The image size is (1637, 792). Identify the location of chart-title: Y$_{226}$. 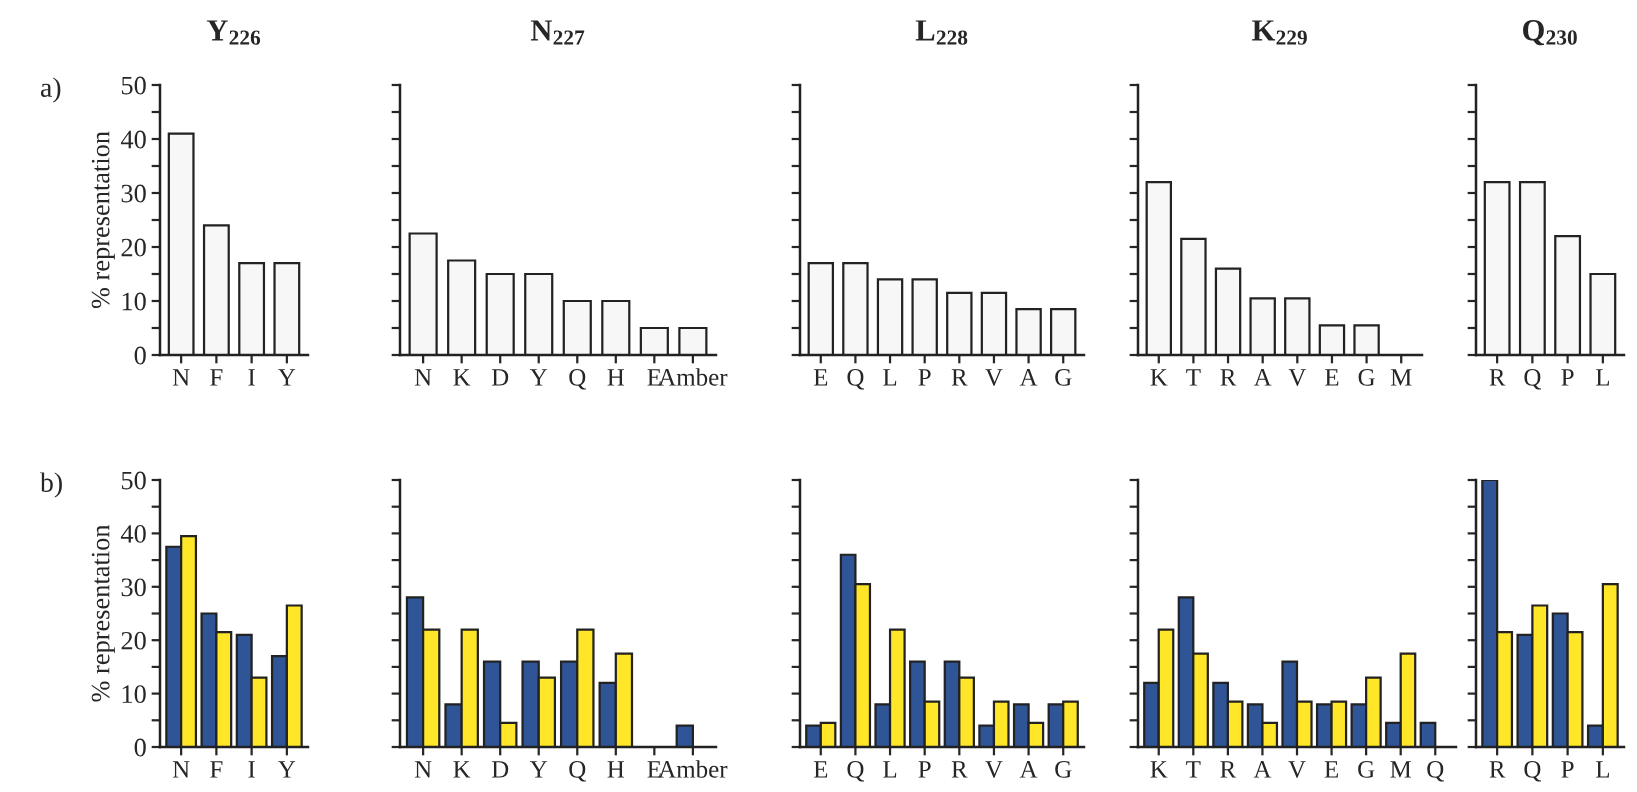
(233, 32).